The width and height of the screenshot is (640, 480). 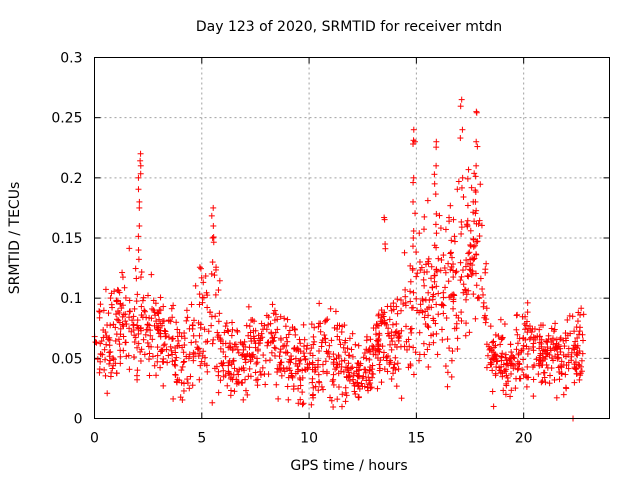 What do you see at coordinates (524, 439) in the screenshot?
I see `x-tick-label: 20` at bounding box center [524, 439].